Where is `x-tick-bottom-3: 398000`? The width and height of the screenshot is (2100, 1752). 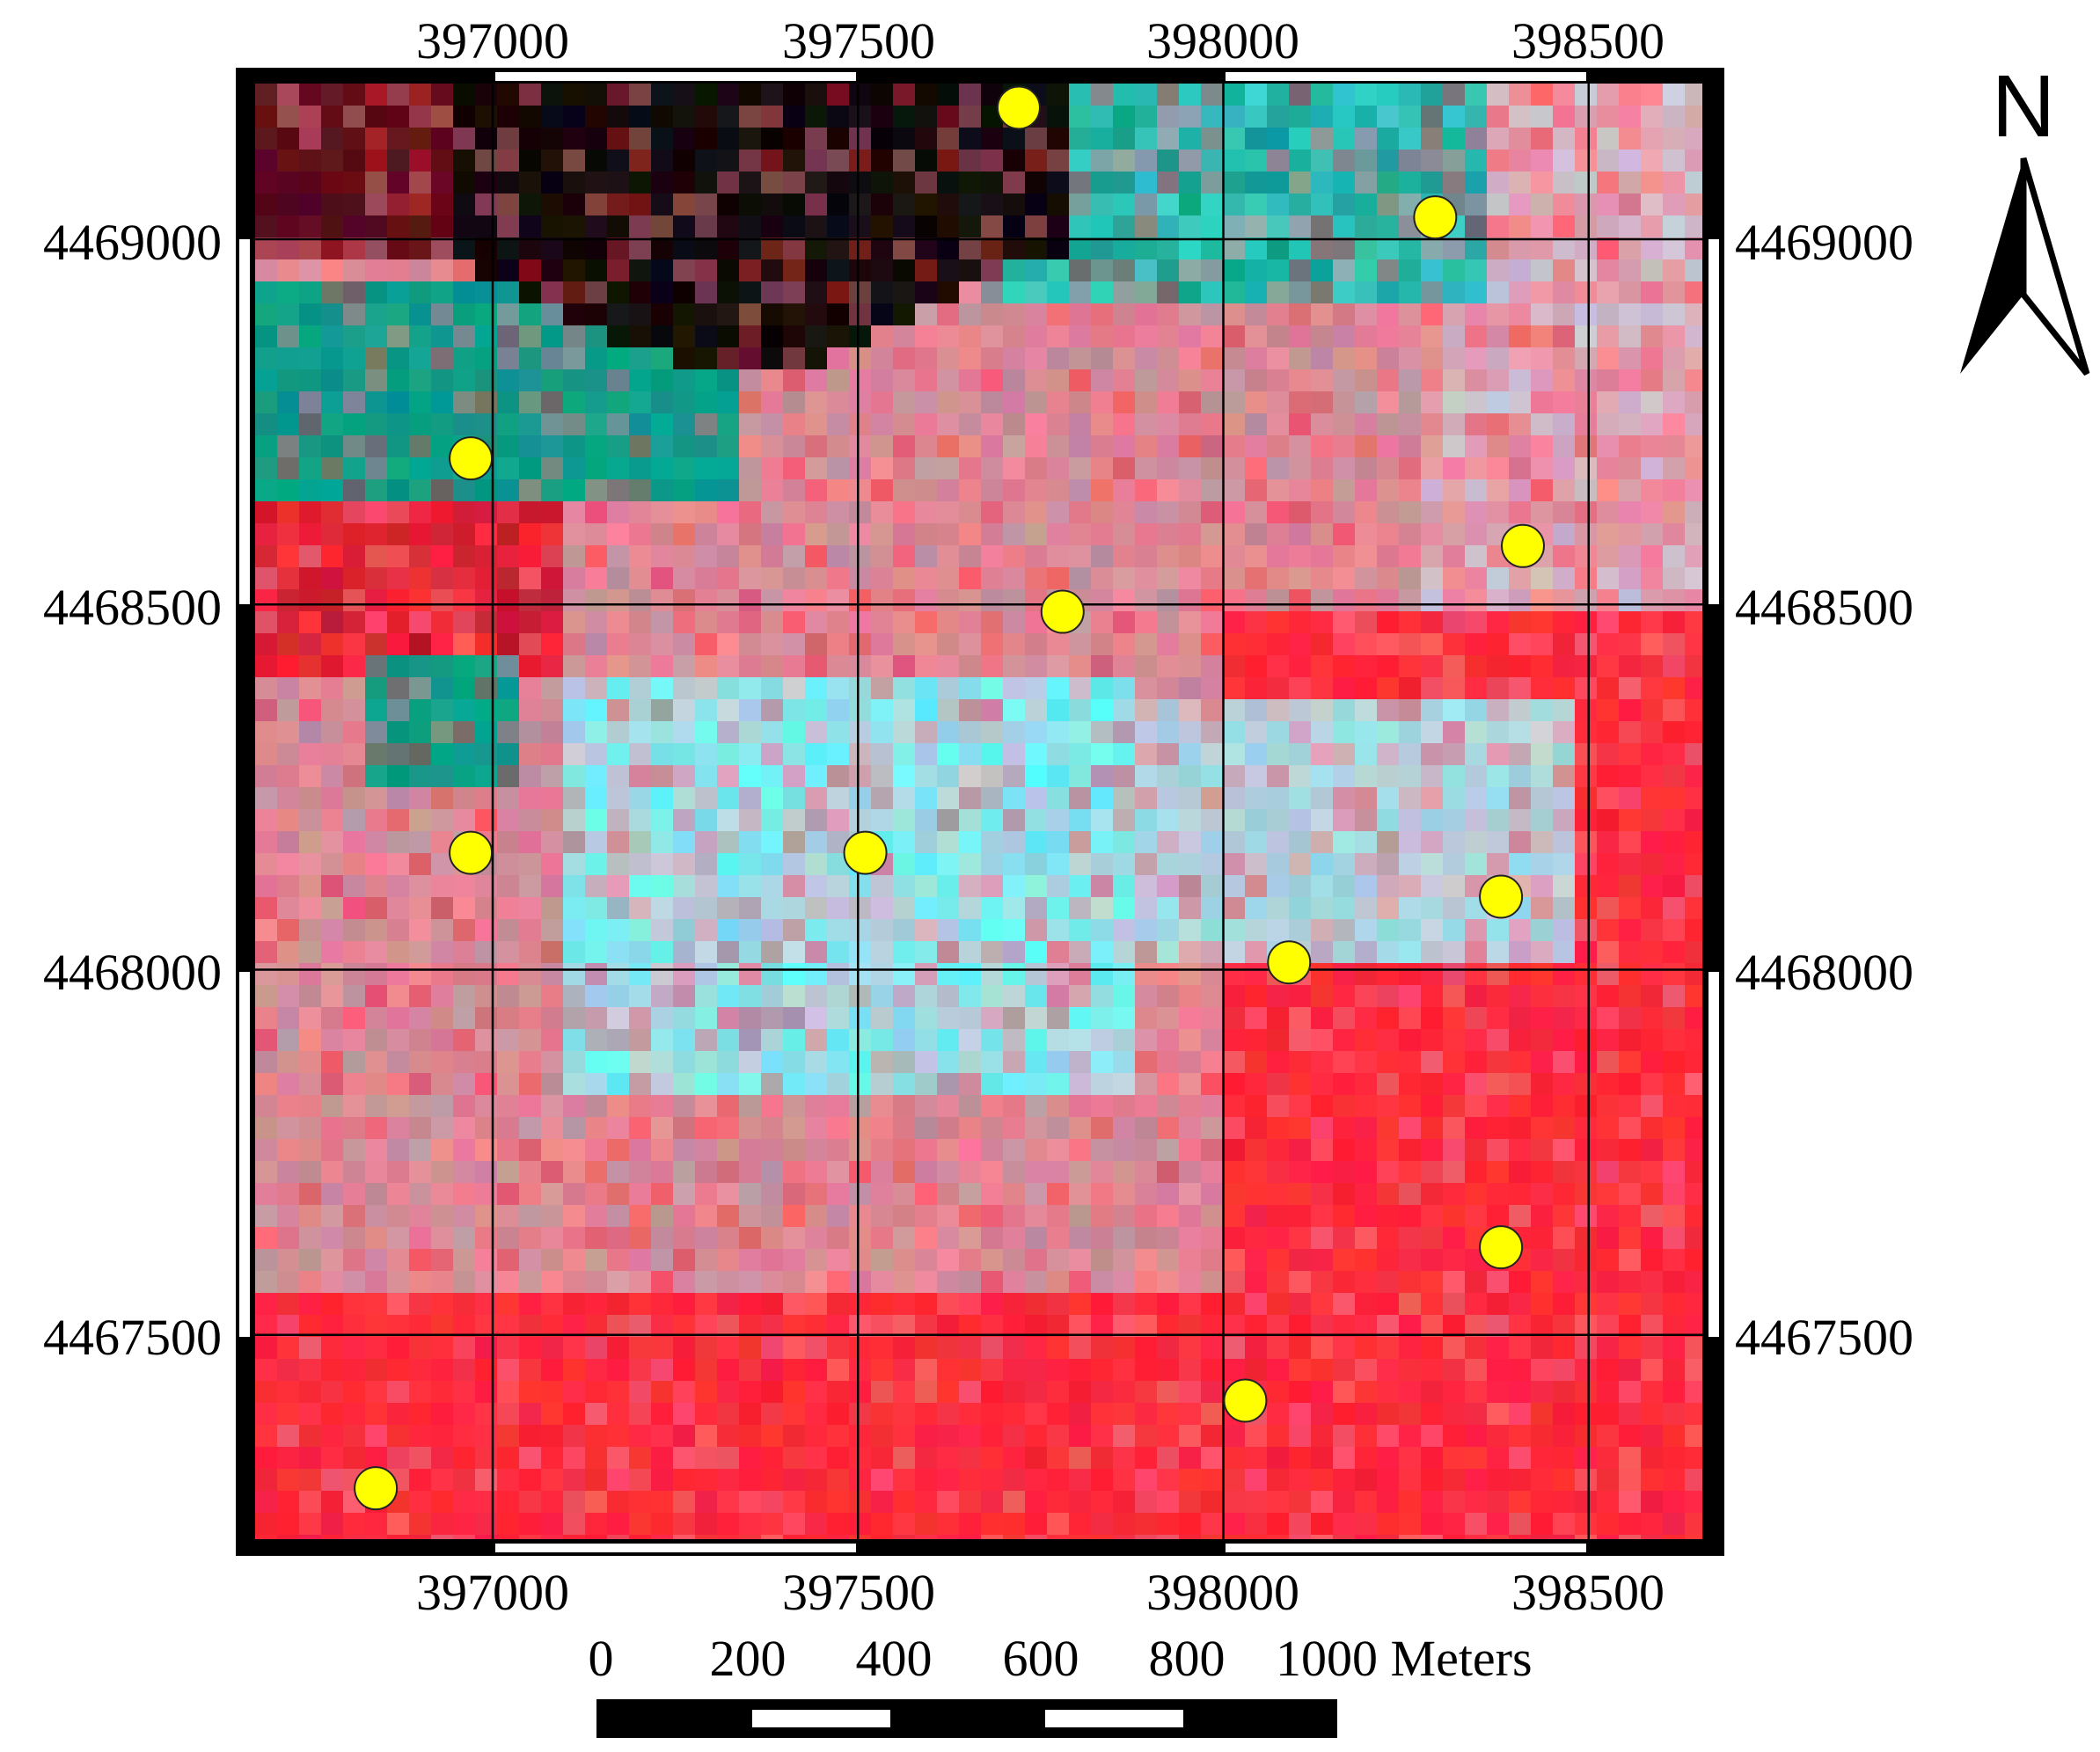
x-tick-bottom-3: 398000 is located at coordinates (1222, 1592).